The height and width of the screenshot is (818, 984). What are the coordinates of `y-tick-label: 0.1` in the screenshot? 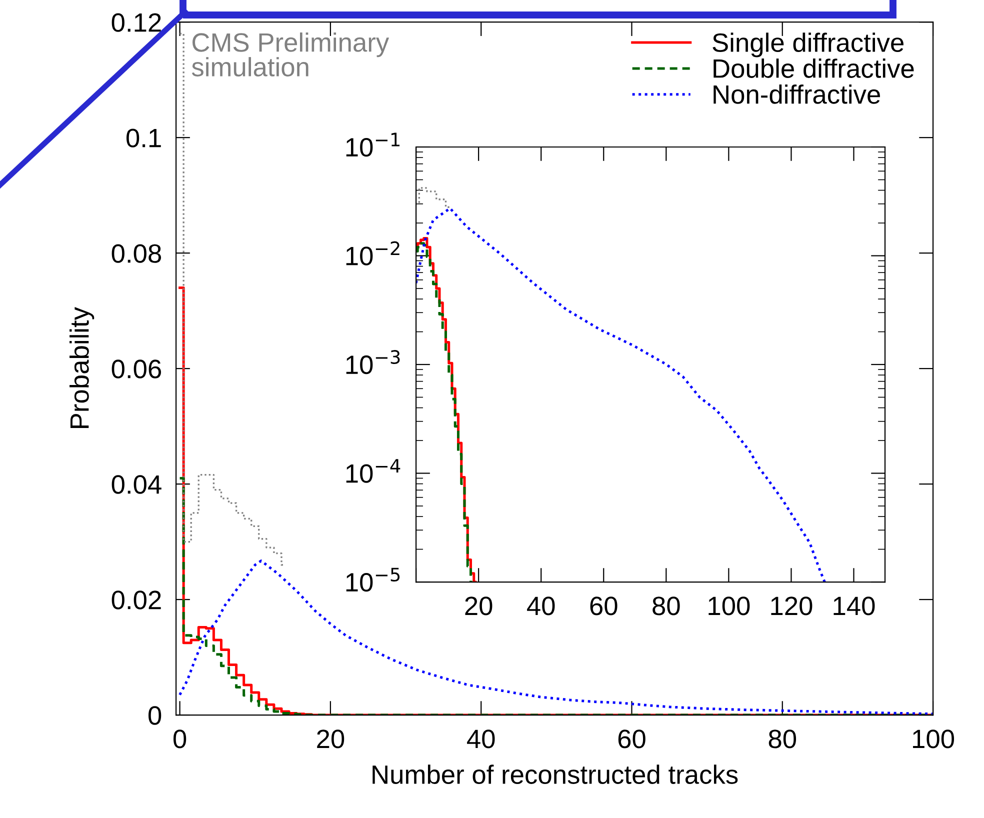 It's located at (143, 138).